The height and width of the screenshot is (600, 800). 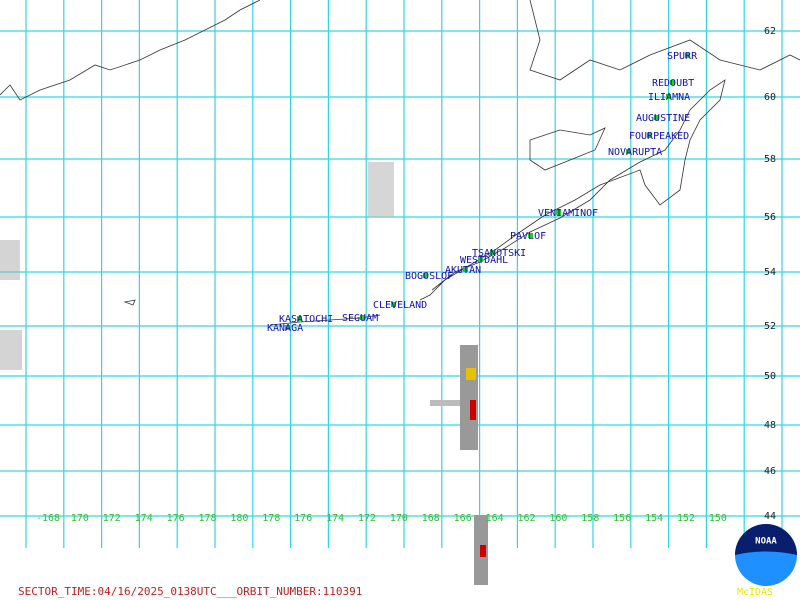 What do you see at coordinates (770, 376) in the screenshot?
I see `latitude-label: 50` at bounding box center [770, 376].